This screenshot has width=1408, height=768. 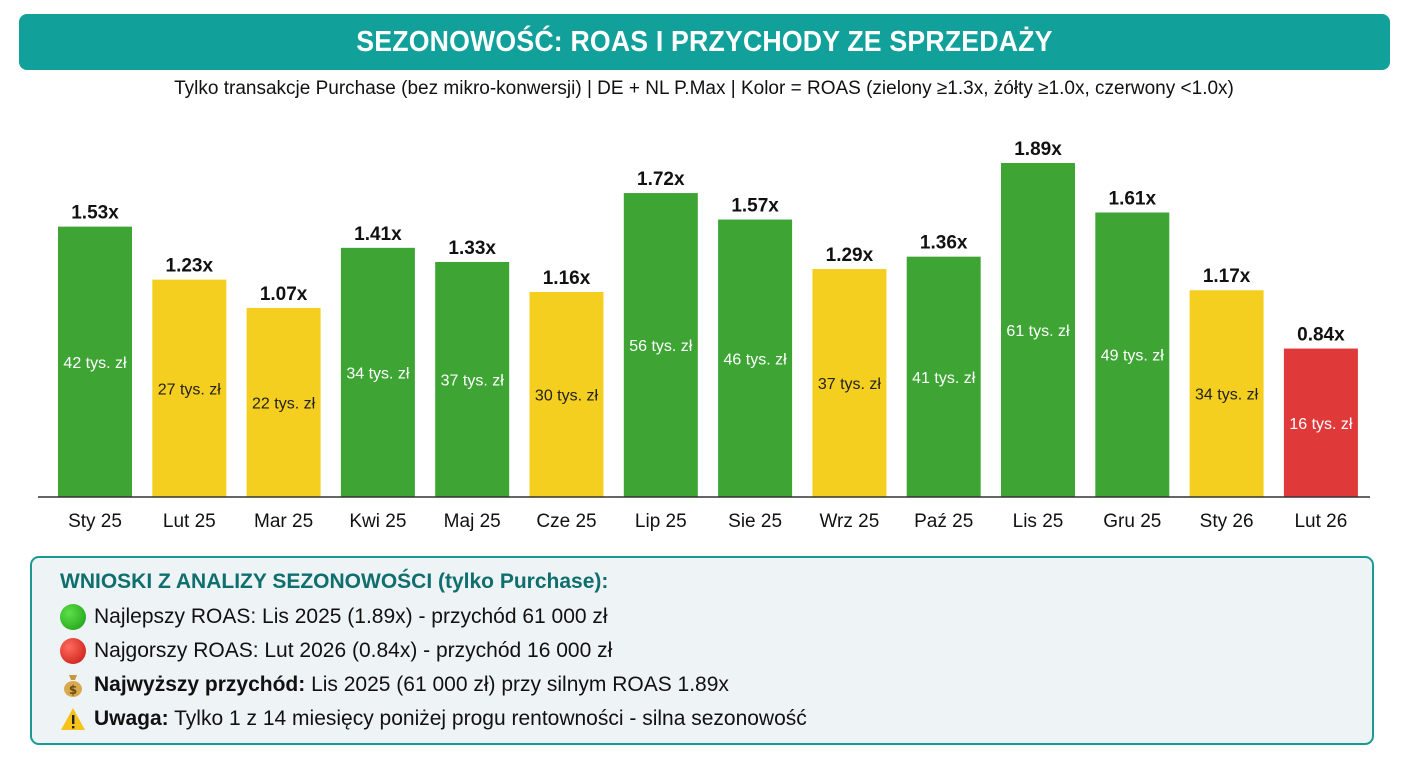 I want to click on x-tick-label: Sie 25, so click(x=755, y=521).